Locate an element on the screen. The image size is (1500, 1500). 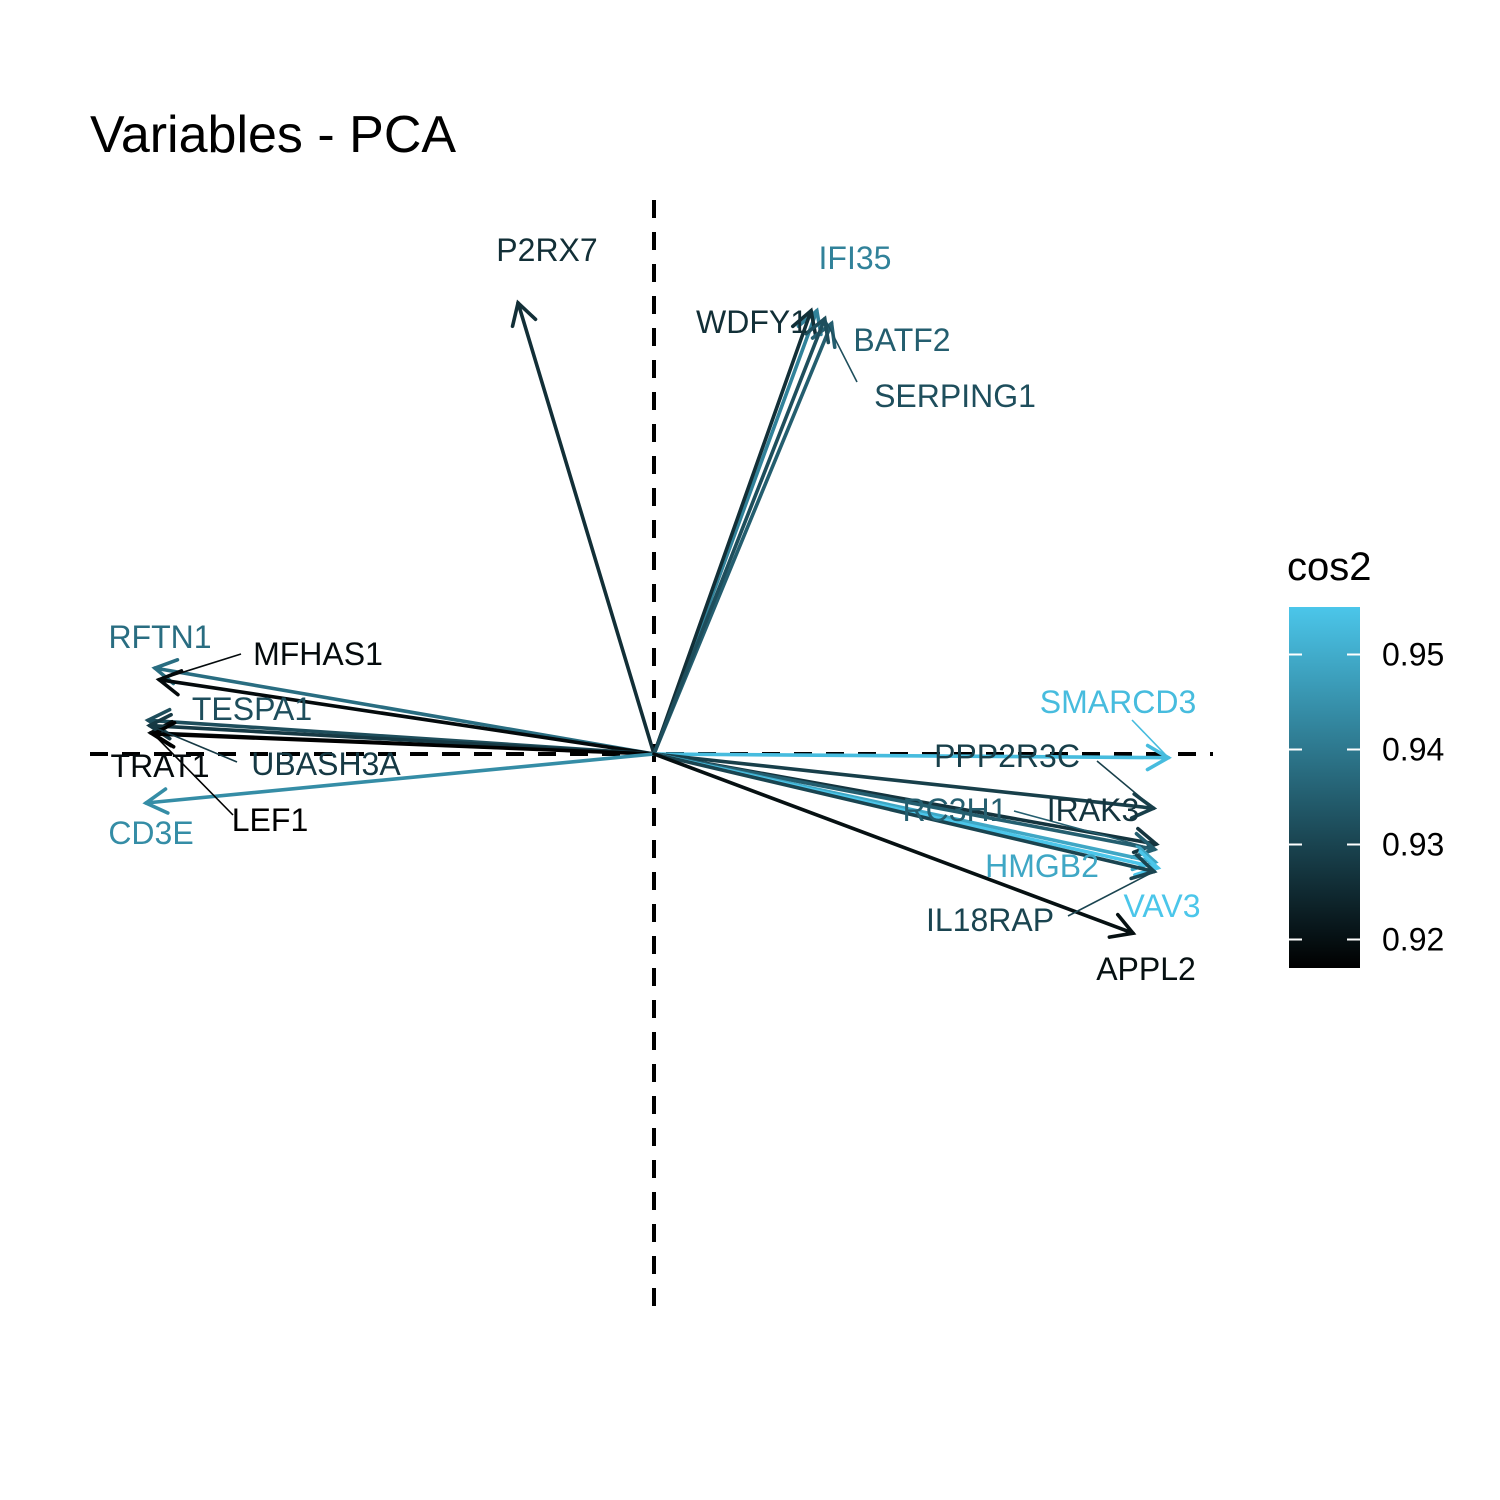
leader-ppp2r3c is located at coordinates (1125, 784).